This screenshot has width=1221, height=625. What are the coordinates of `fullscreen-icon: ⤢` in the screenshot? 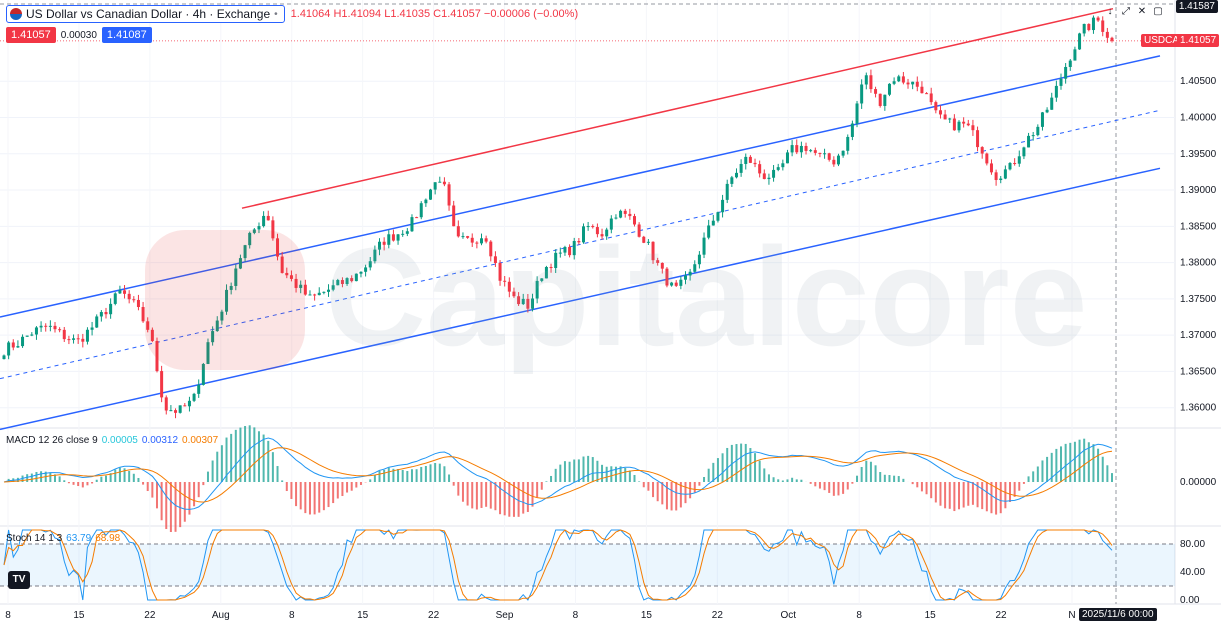 It's located at (1126, 11).